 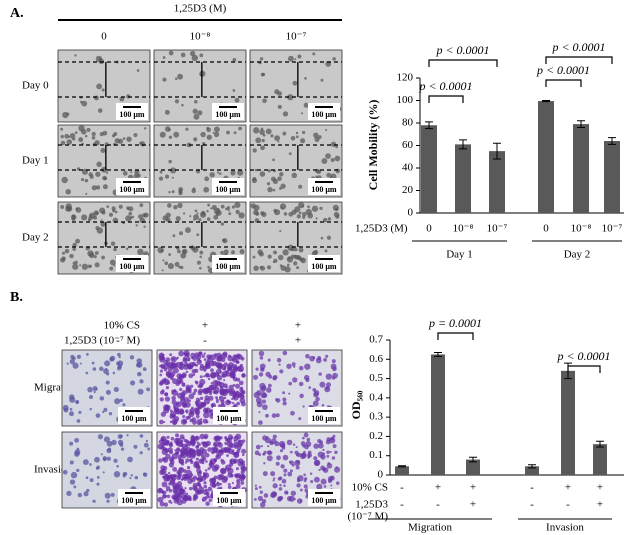 What do you see at coordinates (16, 297) in the screenshot?
I see `panel-label: B.` at bounding box center [16, 297].